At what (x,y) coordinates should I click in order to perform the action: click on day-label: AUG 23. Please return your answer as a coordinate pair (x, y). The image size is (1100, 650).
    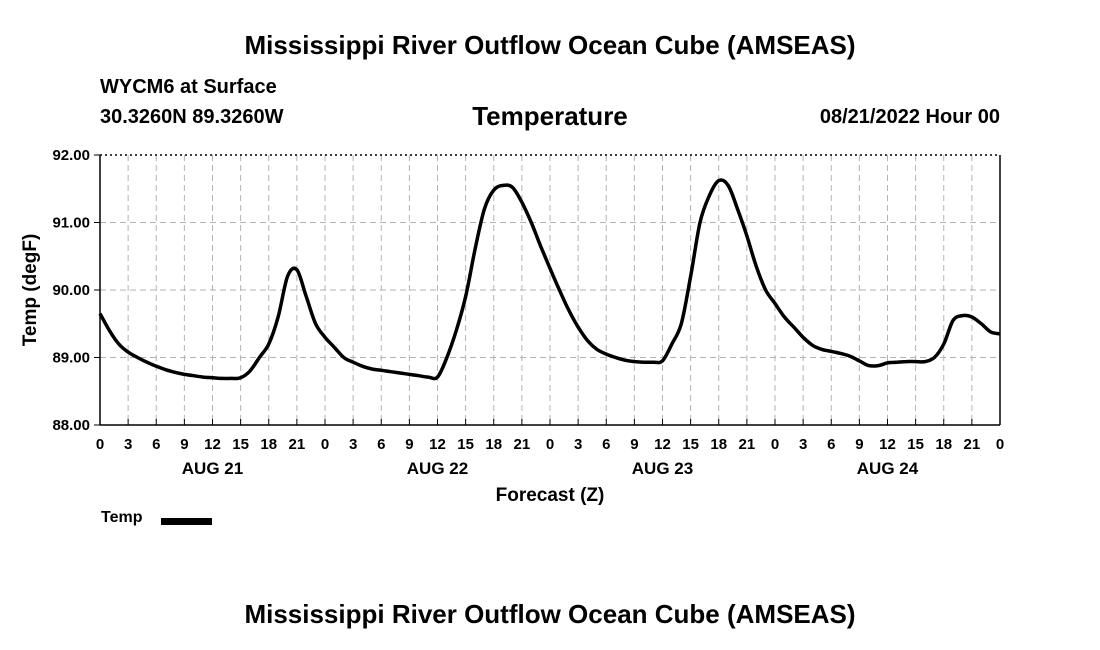
    Looking at the image, I should click on (662, 468).